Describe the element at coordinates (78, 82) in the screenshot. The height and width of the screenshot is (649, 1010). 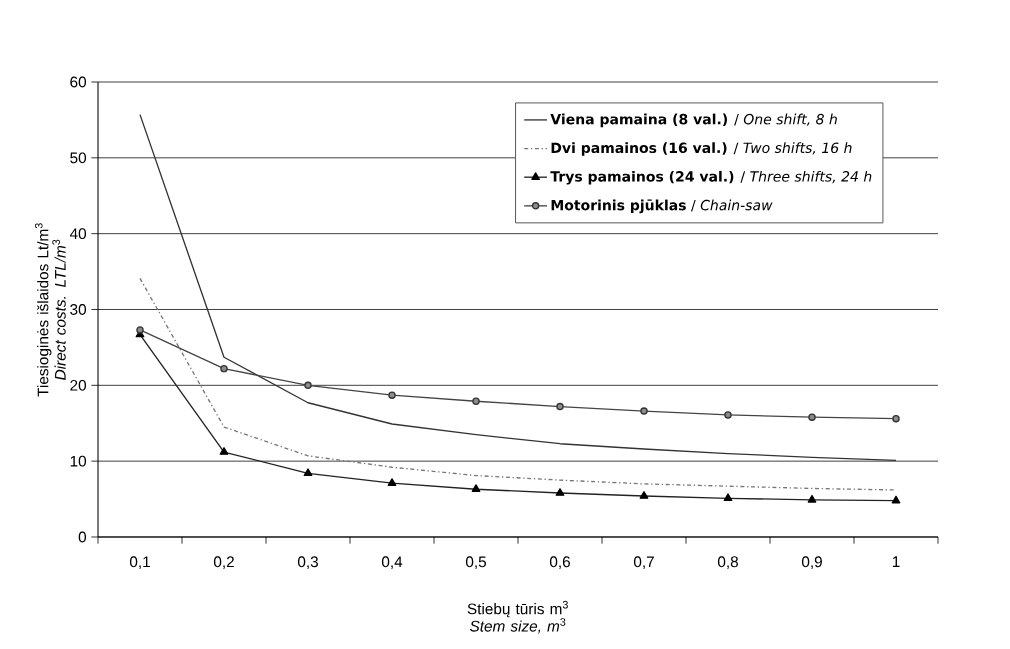
I see `y-tick-label: 60` at that location.